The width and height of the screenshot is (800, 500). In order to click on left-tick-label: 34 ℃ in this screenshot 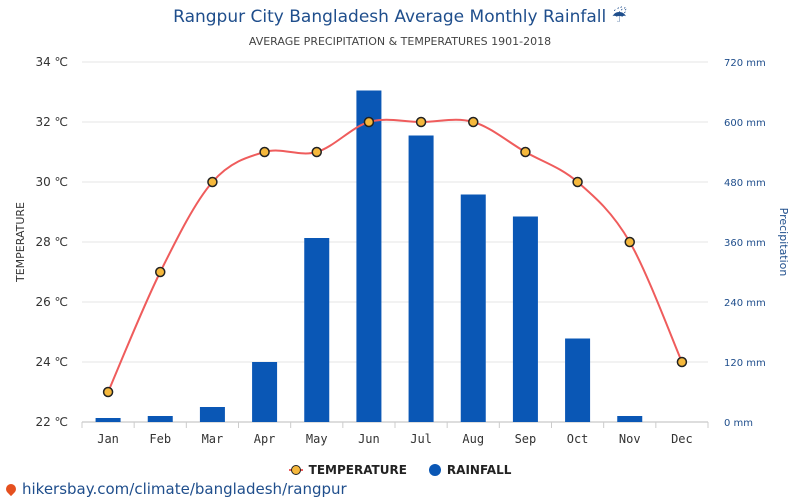, I will do `click(51, 62)`.